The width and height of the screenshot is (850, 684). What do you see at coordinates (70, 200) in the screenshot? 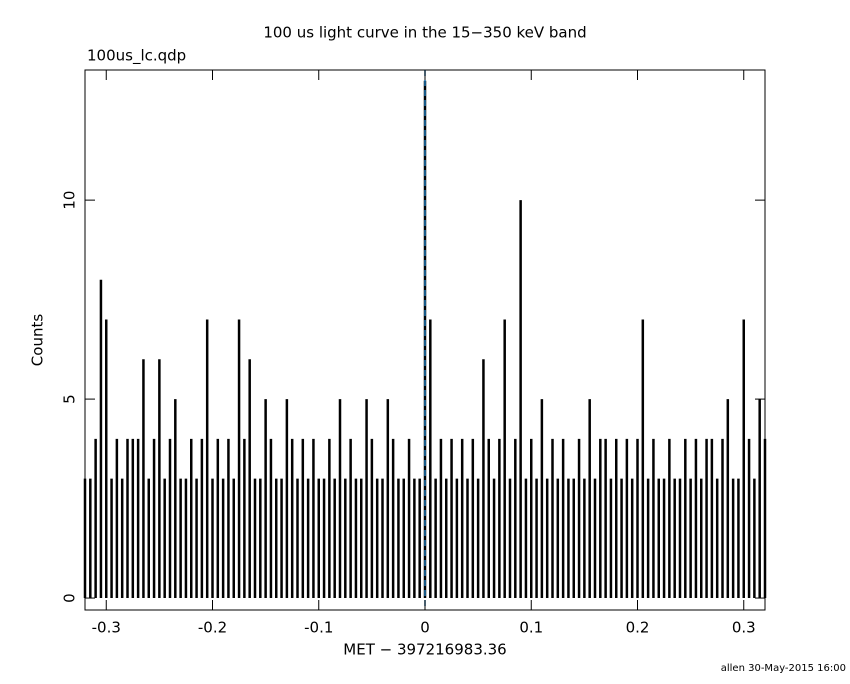
I see `y-tick-label: 10` at bounding box center [70, 200].